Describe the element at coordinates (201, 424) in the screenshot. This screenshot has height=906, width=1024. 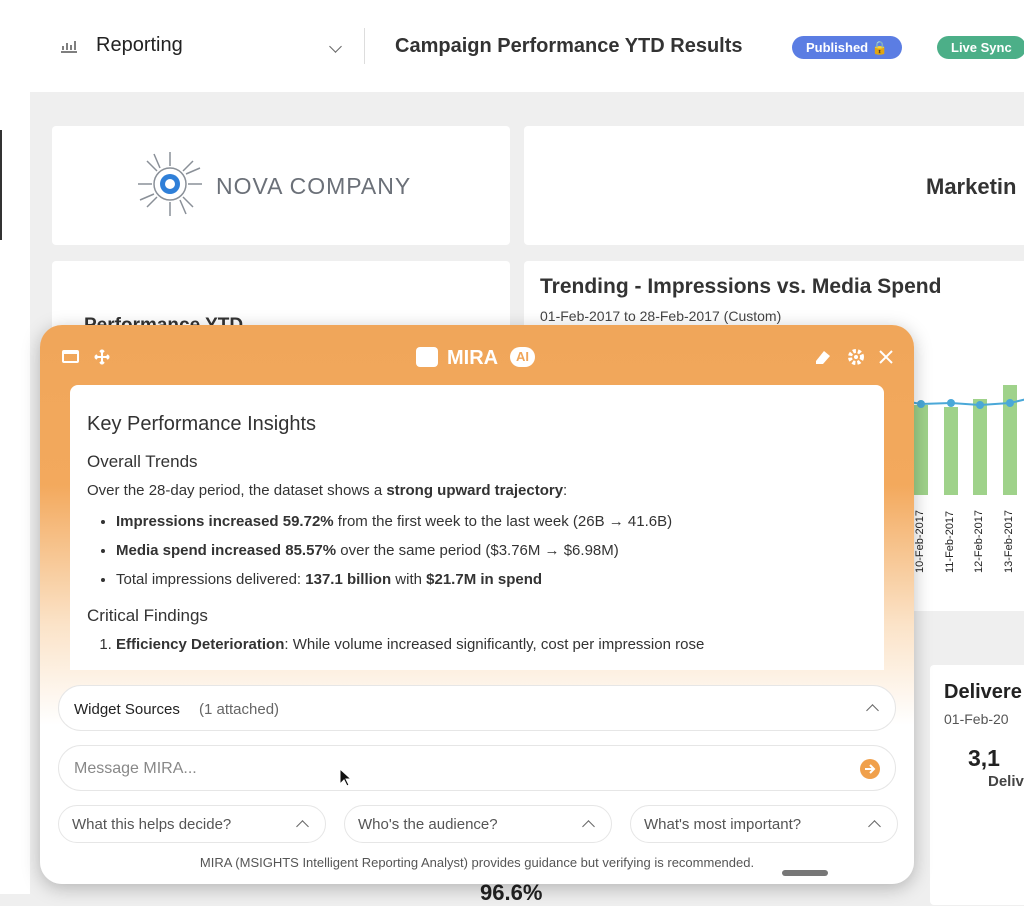
I see `insights-heading: Key Performance Insights` at that location.